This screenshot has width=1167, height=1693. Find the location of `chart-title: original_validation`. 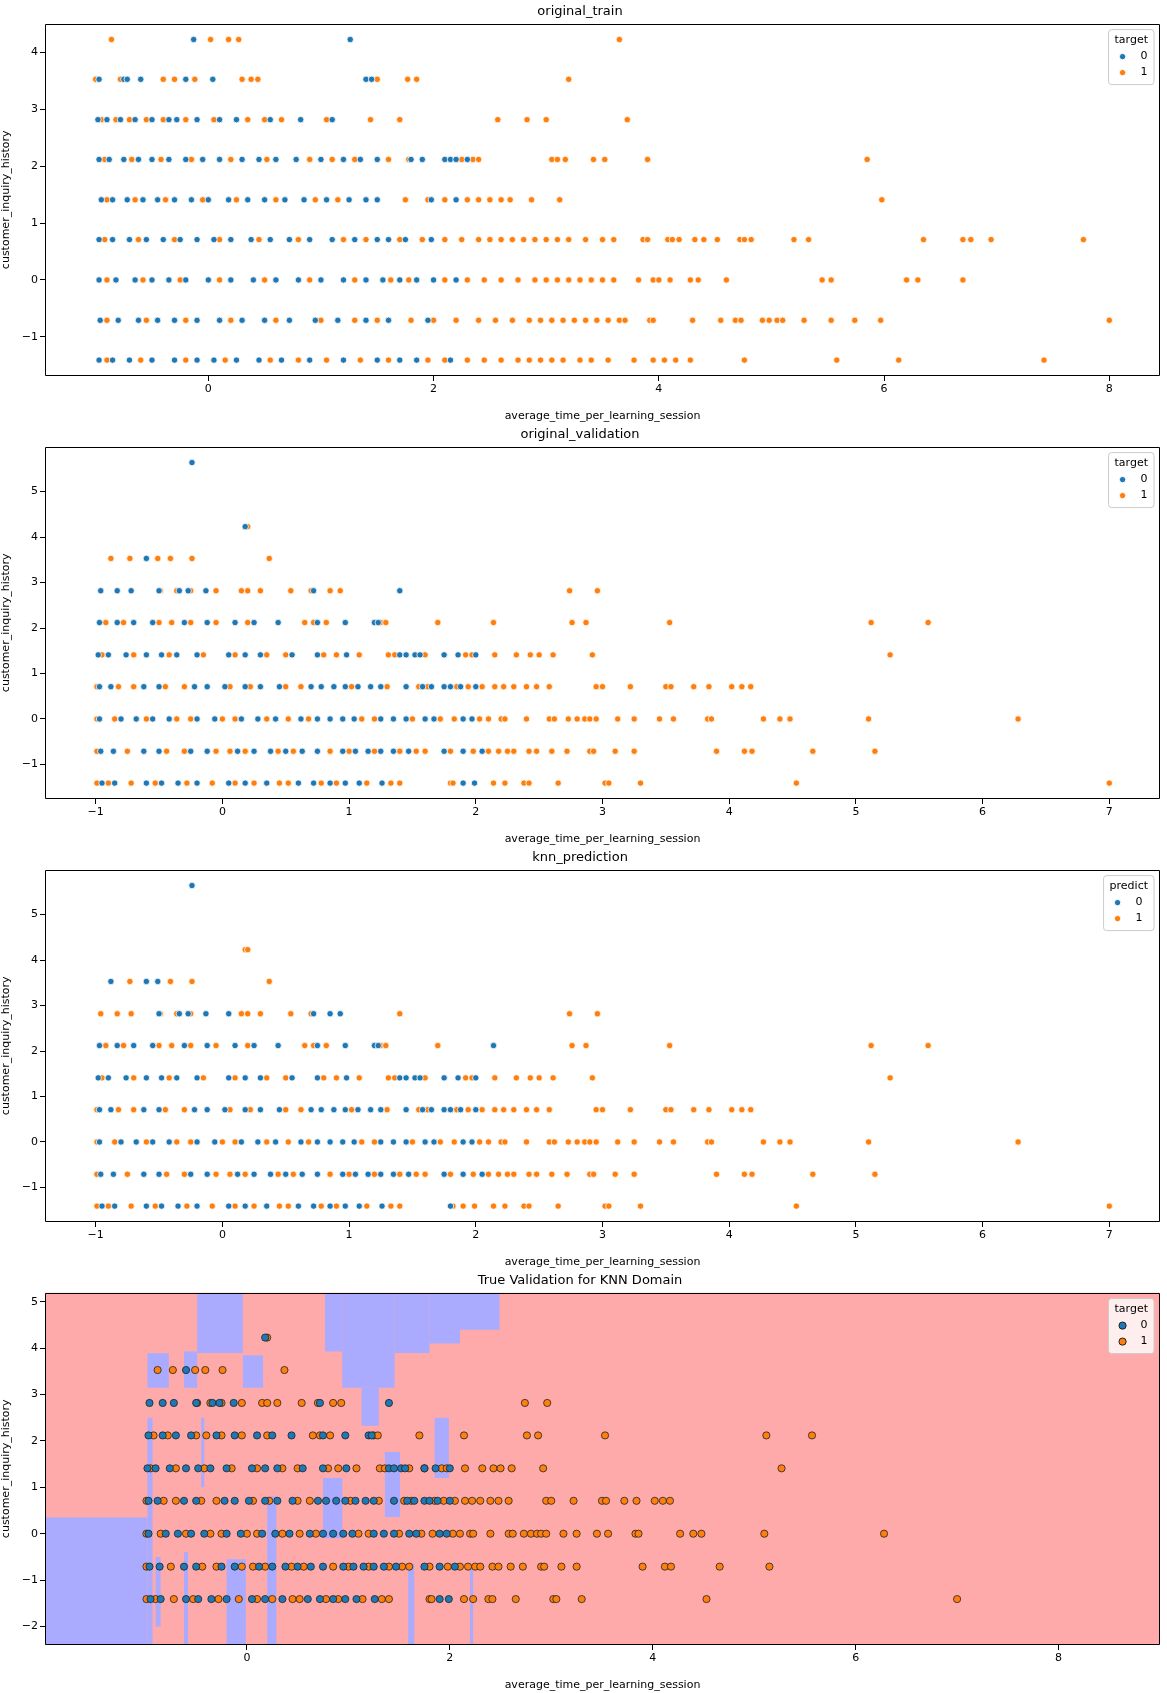

chart-title: original_validation is located at coordinates (580, 434).